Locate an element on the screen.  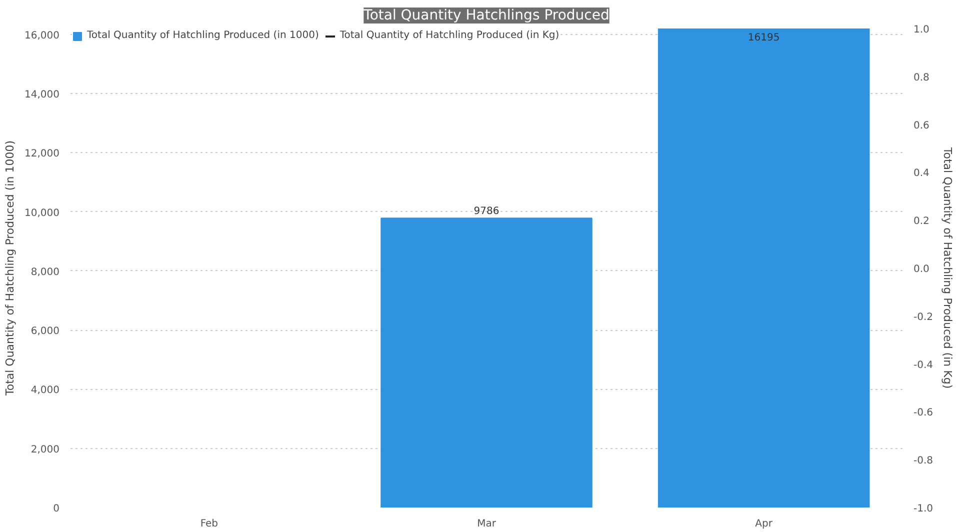
x-tick-label: Feb is located at coordinates (209, 524).